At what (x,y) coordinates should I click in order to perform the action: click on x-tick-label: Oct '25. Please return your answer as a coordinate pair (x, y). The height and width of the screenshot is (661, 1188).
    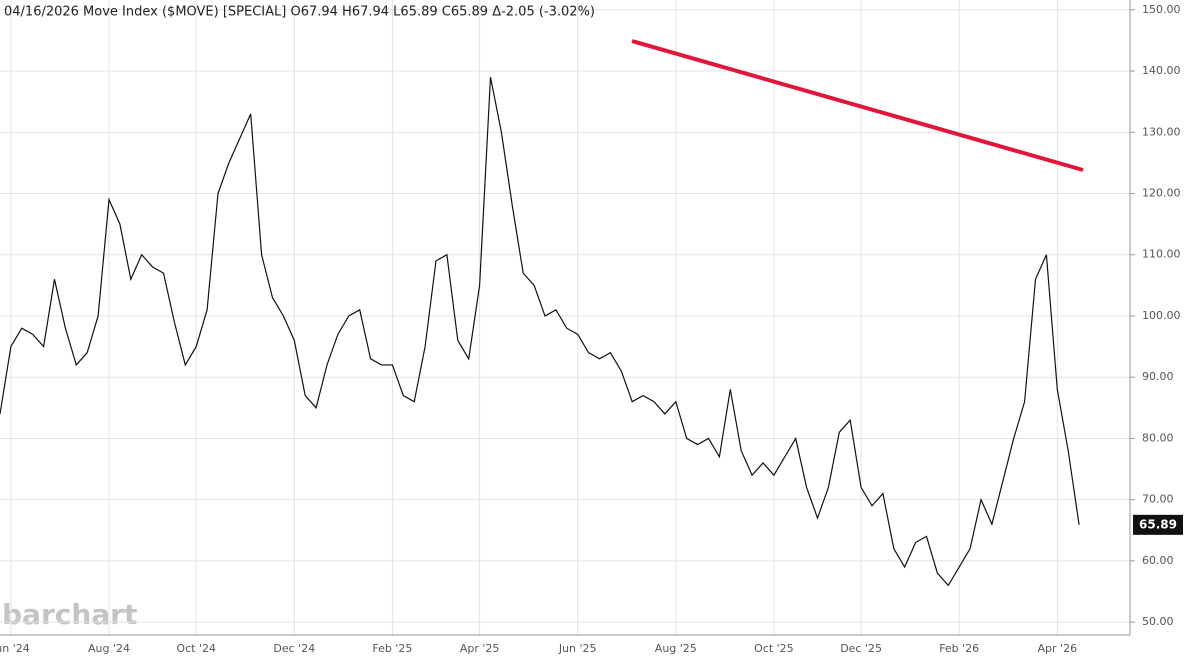
    Looking at the image, I should click on (774, 648).